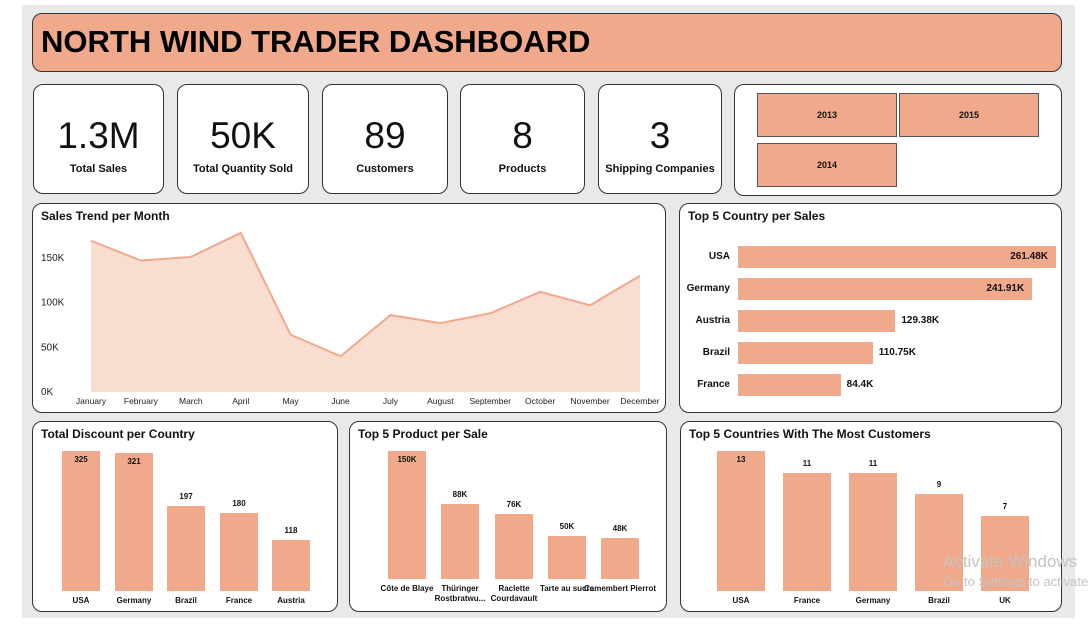 Image resolution: width=1088 pixels, height=626 pixels. What do you see at coordinates (240, 401) in the screenshot?
I see `x-tick-label: April` at bounding box center [240, 401].